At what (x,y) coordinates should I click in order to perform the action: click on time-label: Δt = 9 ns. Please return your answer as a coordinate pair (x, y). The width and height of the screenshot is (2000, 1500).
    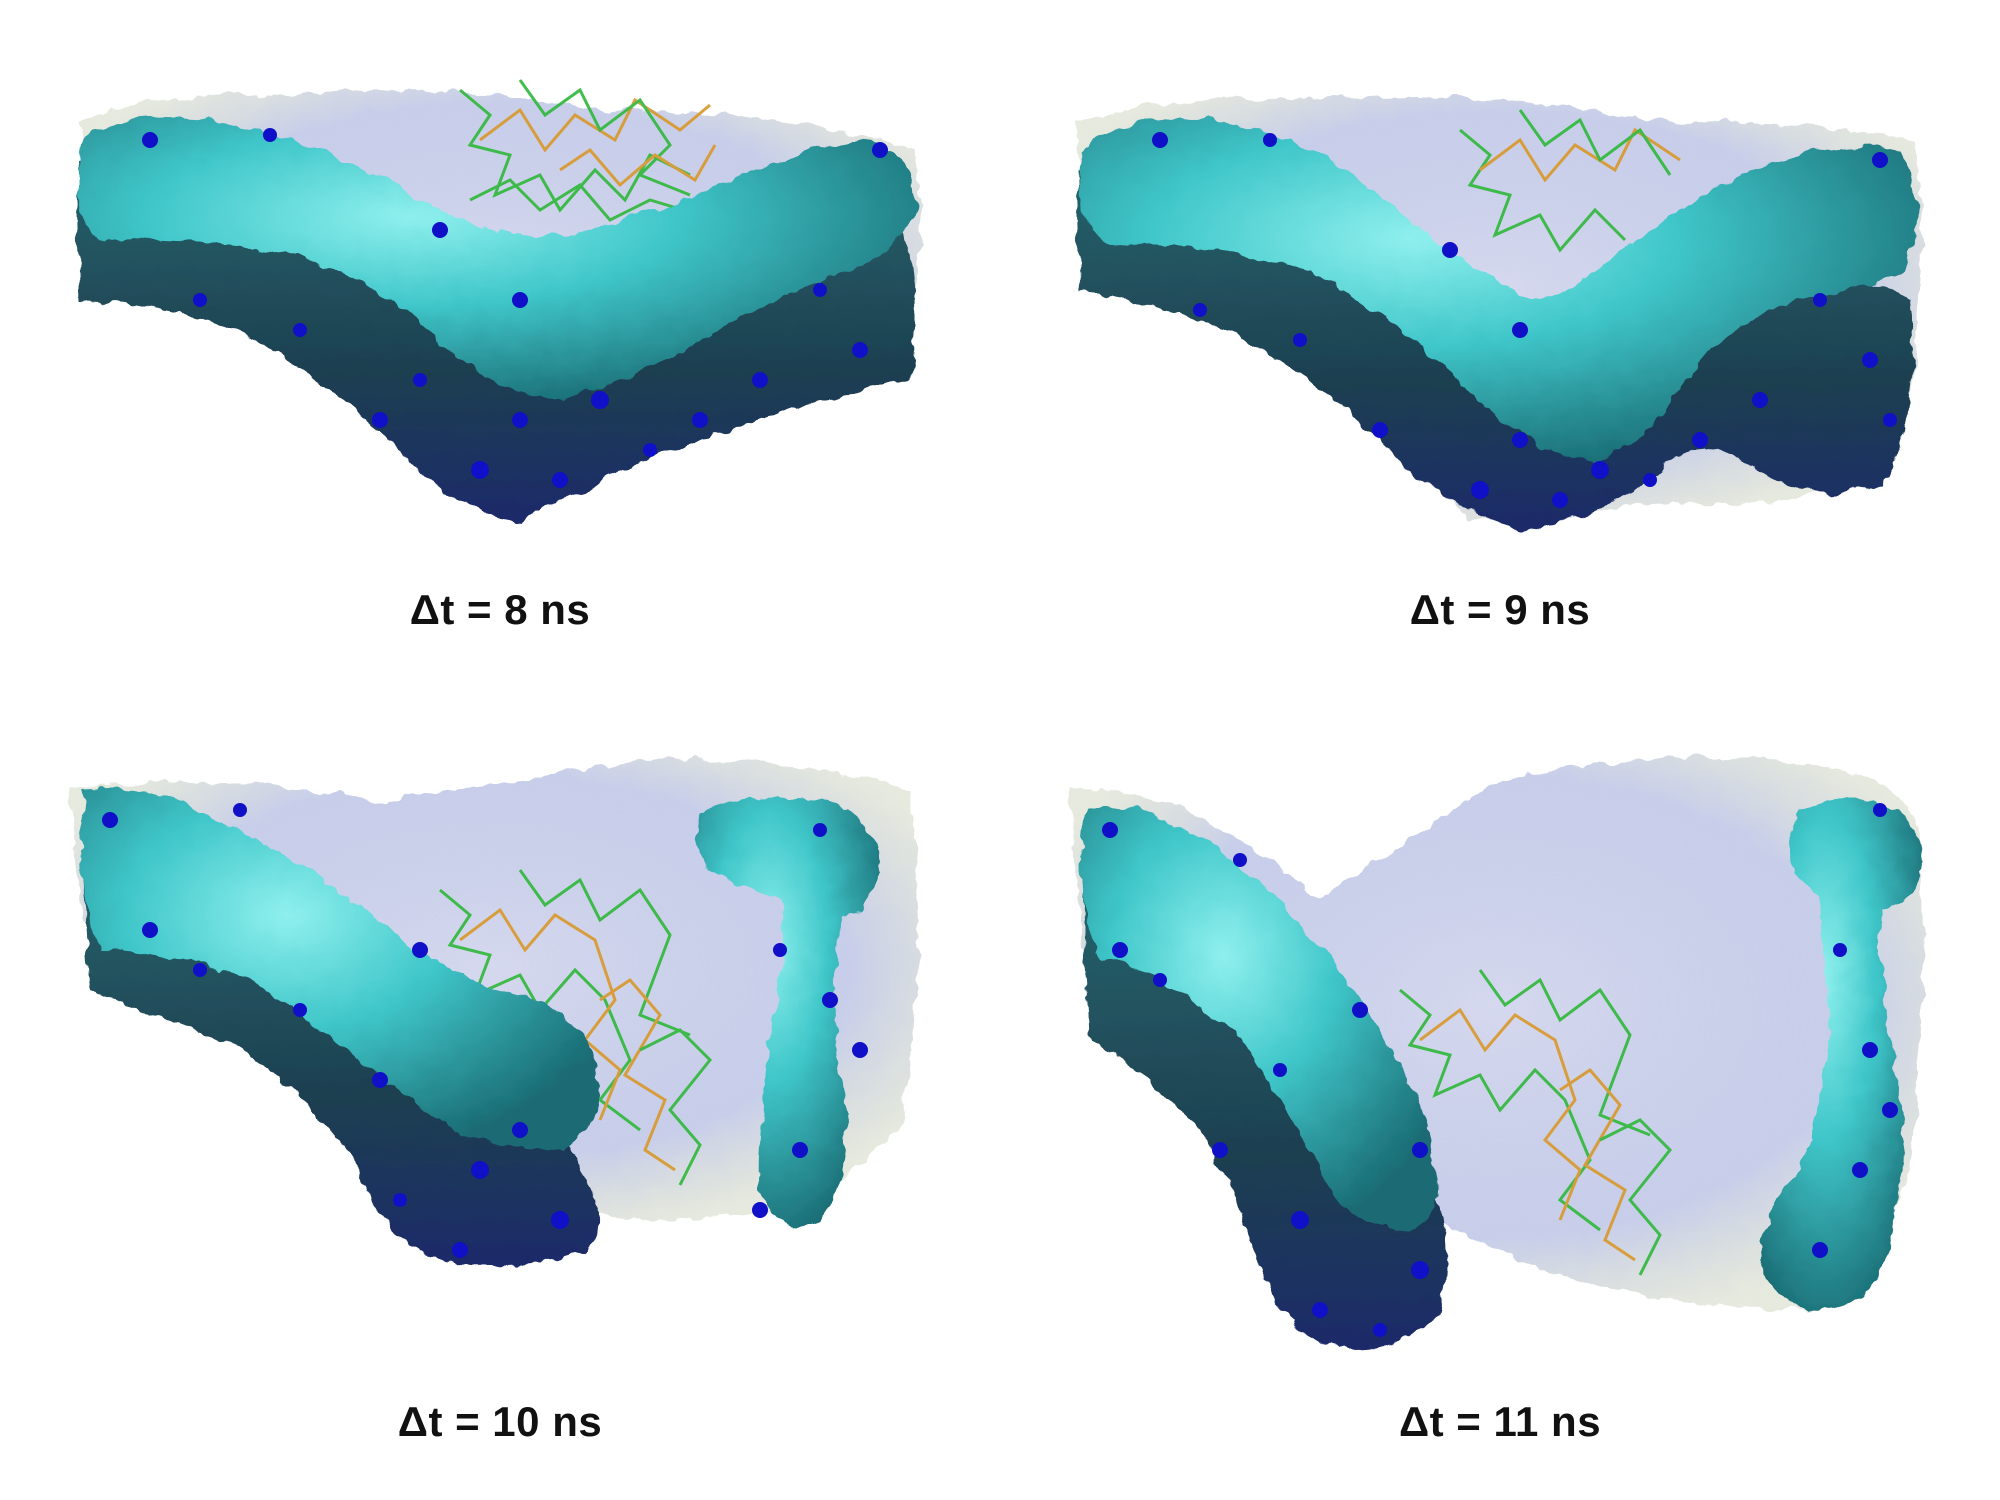
    Looking at the image, I should click on (1500, 609).